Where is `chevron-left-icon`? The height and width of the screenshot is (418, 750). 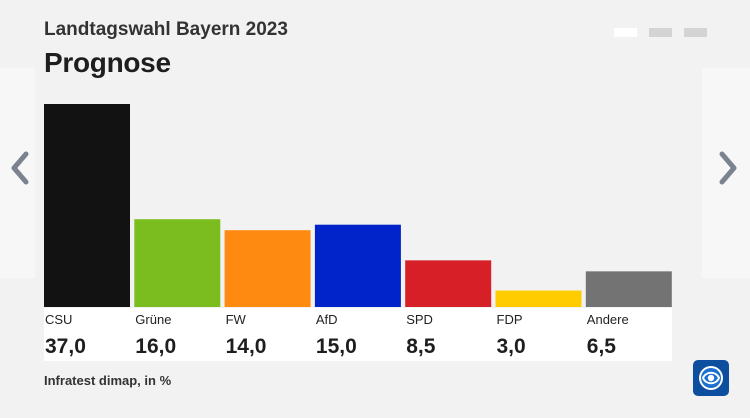 chevron-left-icon is located at coordinates (20, 168).